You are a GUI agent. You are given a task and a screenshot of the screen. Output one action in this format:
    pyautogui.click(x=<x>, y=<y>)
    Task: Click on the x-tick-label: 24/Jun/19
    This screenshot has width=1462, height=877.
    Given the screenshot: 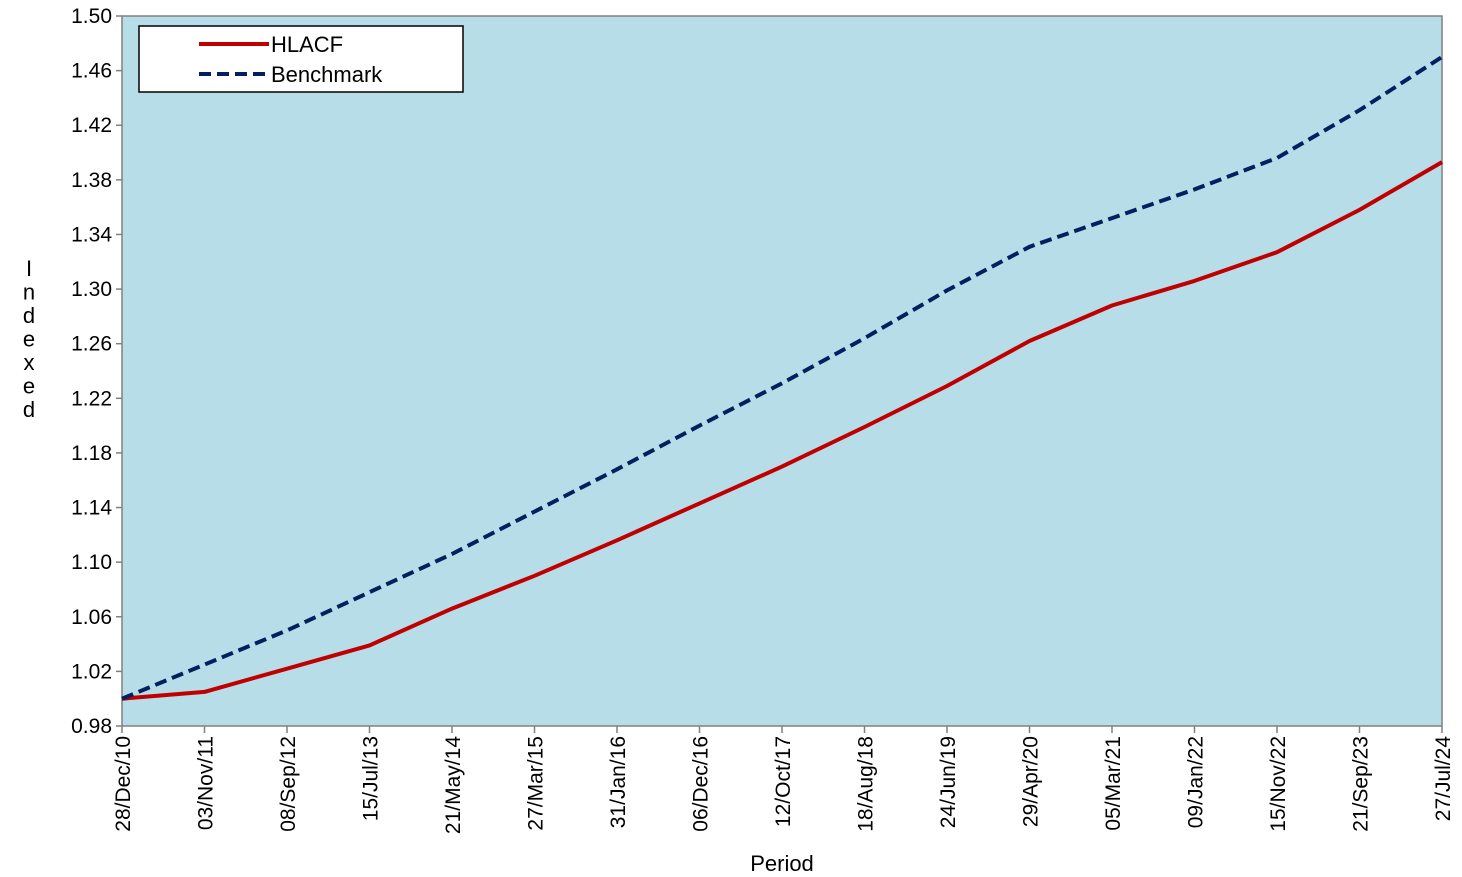 What is the action you would take?
    pyautogui.click(x=948, y=782)
    